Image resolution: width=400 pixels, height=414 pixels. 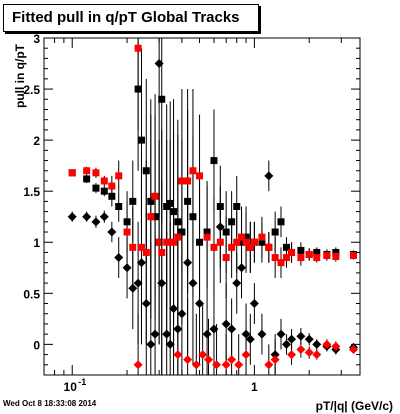 I want to click on y-tick-label: 2, so click(x=36, y=141).